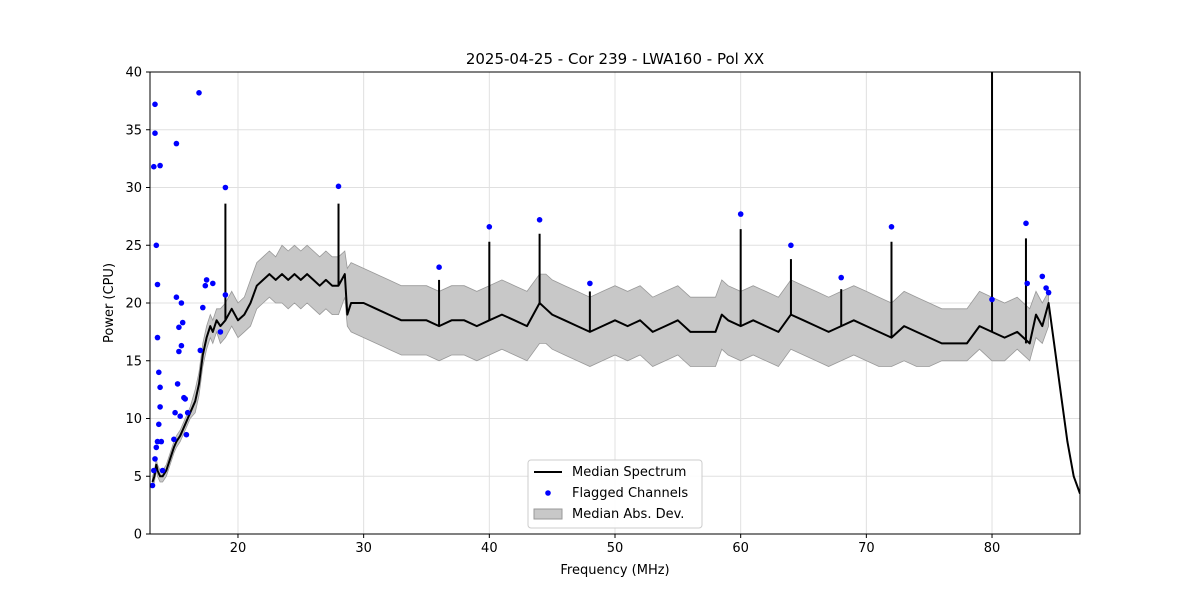 Image resolution: width=1200 pixels, height=600 pixels. What do you see at coordinates (133, 246) in the screenshot?
I see `y-tick-label: 25` at bounding box center [133, 246].